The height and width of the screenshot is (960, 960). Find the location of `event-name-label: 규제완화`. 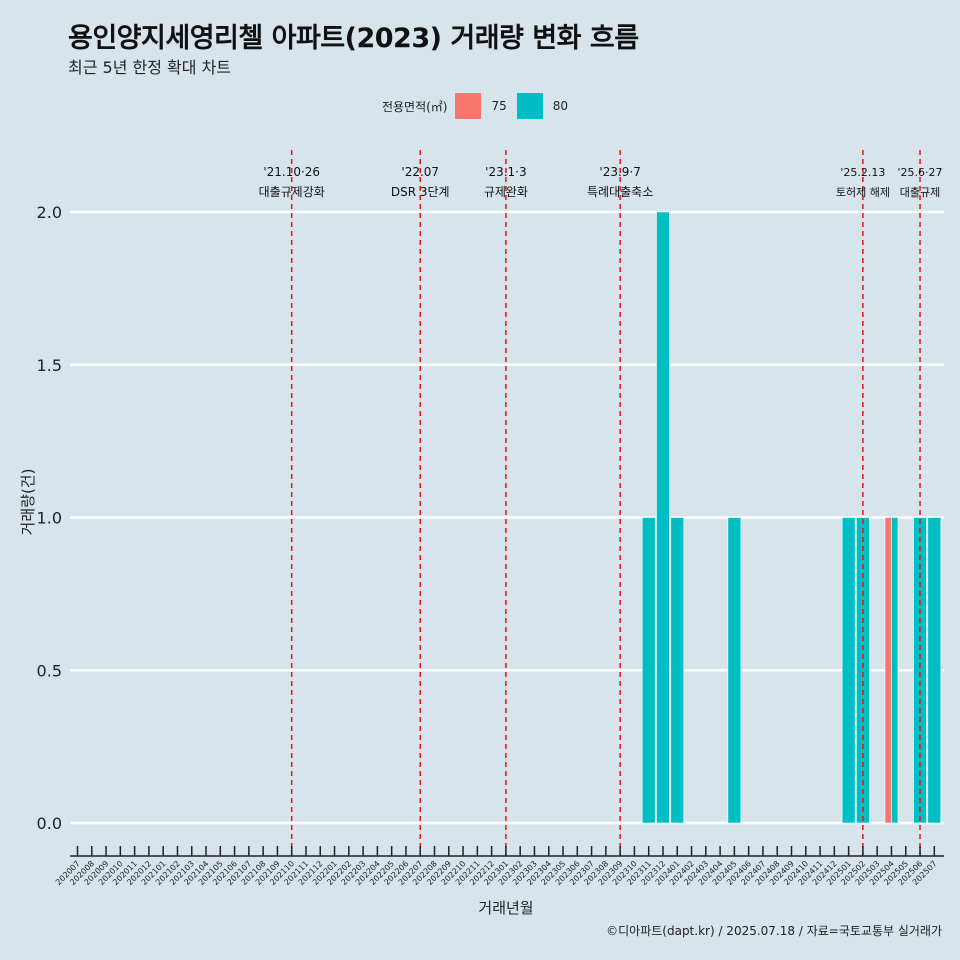

event-name-label: 규제완화 is located at coordinates (506, 192).